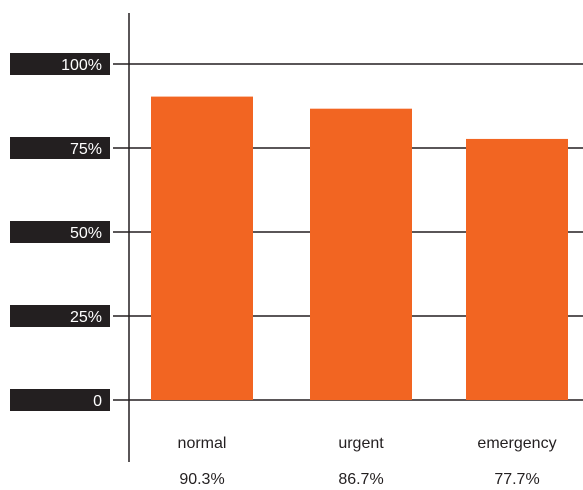 This screenshot has height=490, width=583. What do you see at coordinates (360, 479) in the screenshot?
I see `value-label: 86.7%` at bounding box center [360, 479].